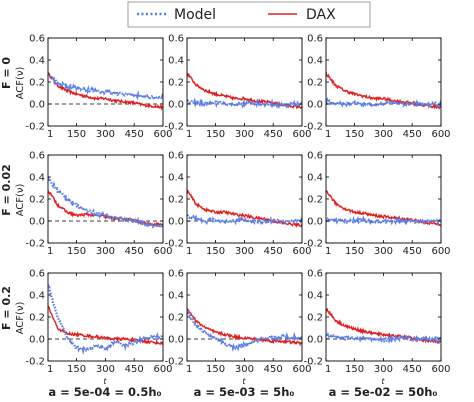 This screenshot has height=402, width=474. Describe the element at coordinates (20, 83) in the screenshot. I see `y-axis-label-1: ACF(ν)` at that location.